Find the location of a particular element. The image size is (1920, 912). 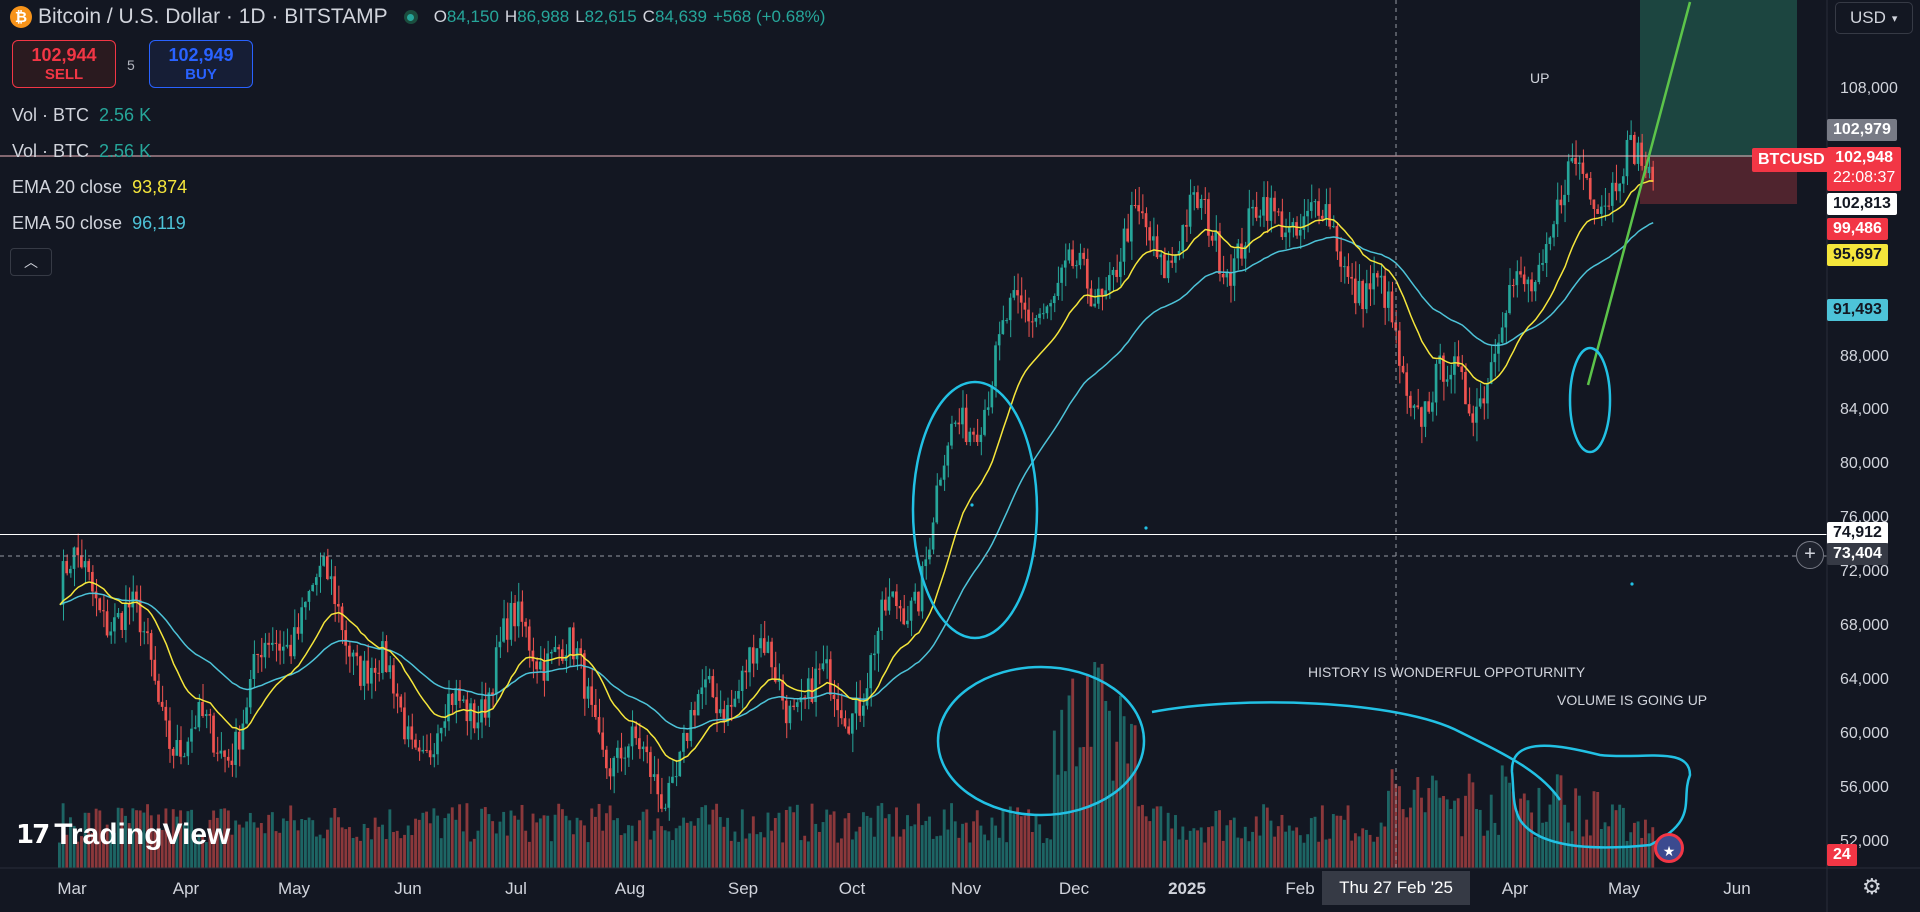

annotation-up: UP is located at coordinates (1540, 78).